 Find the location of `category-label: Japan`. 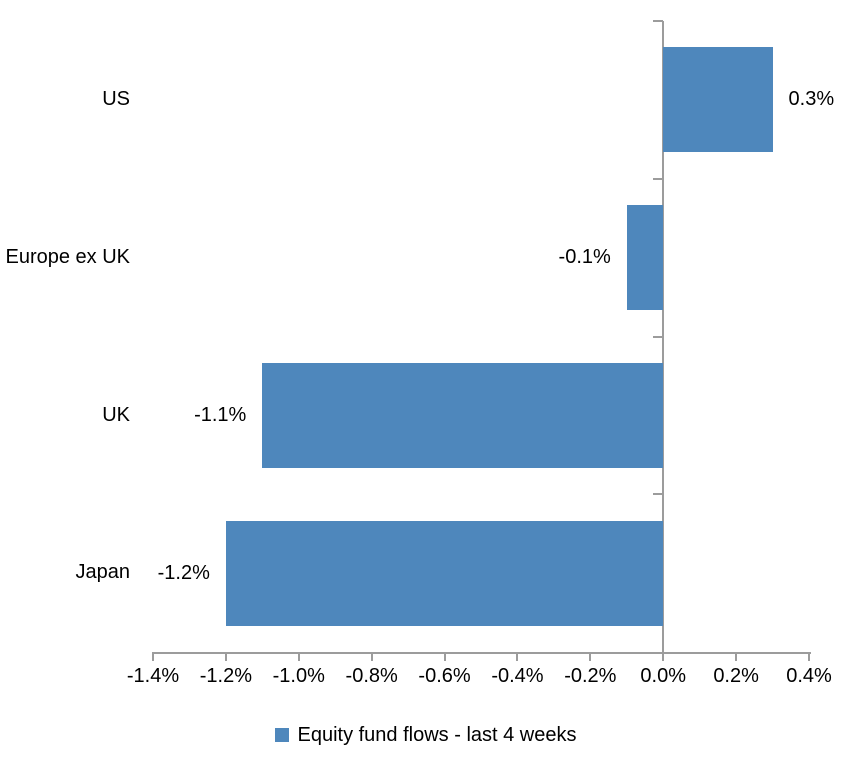

category-label: Japan is located at coordinates (103, 572).